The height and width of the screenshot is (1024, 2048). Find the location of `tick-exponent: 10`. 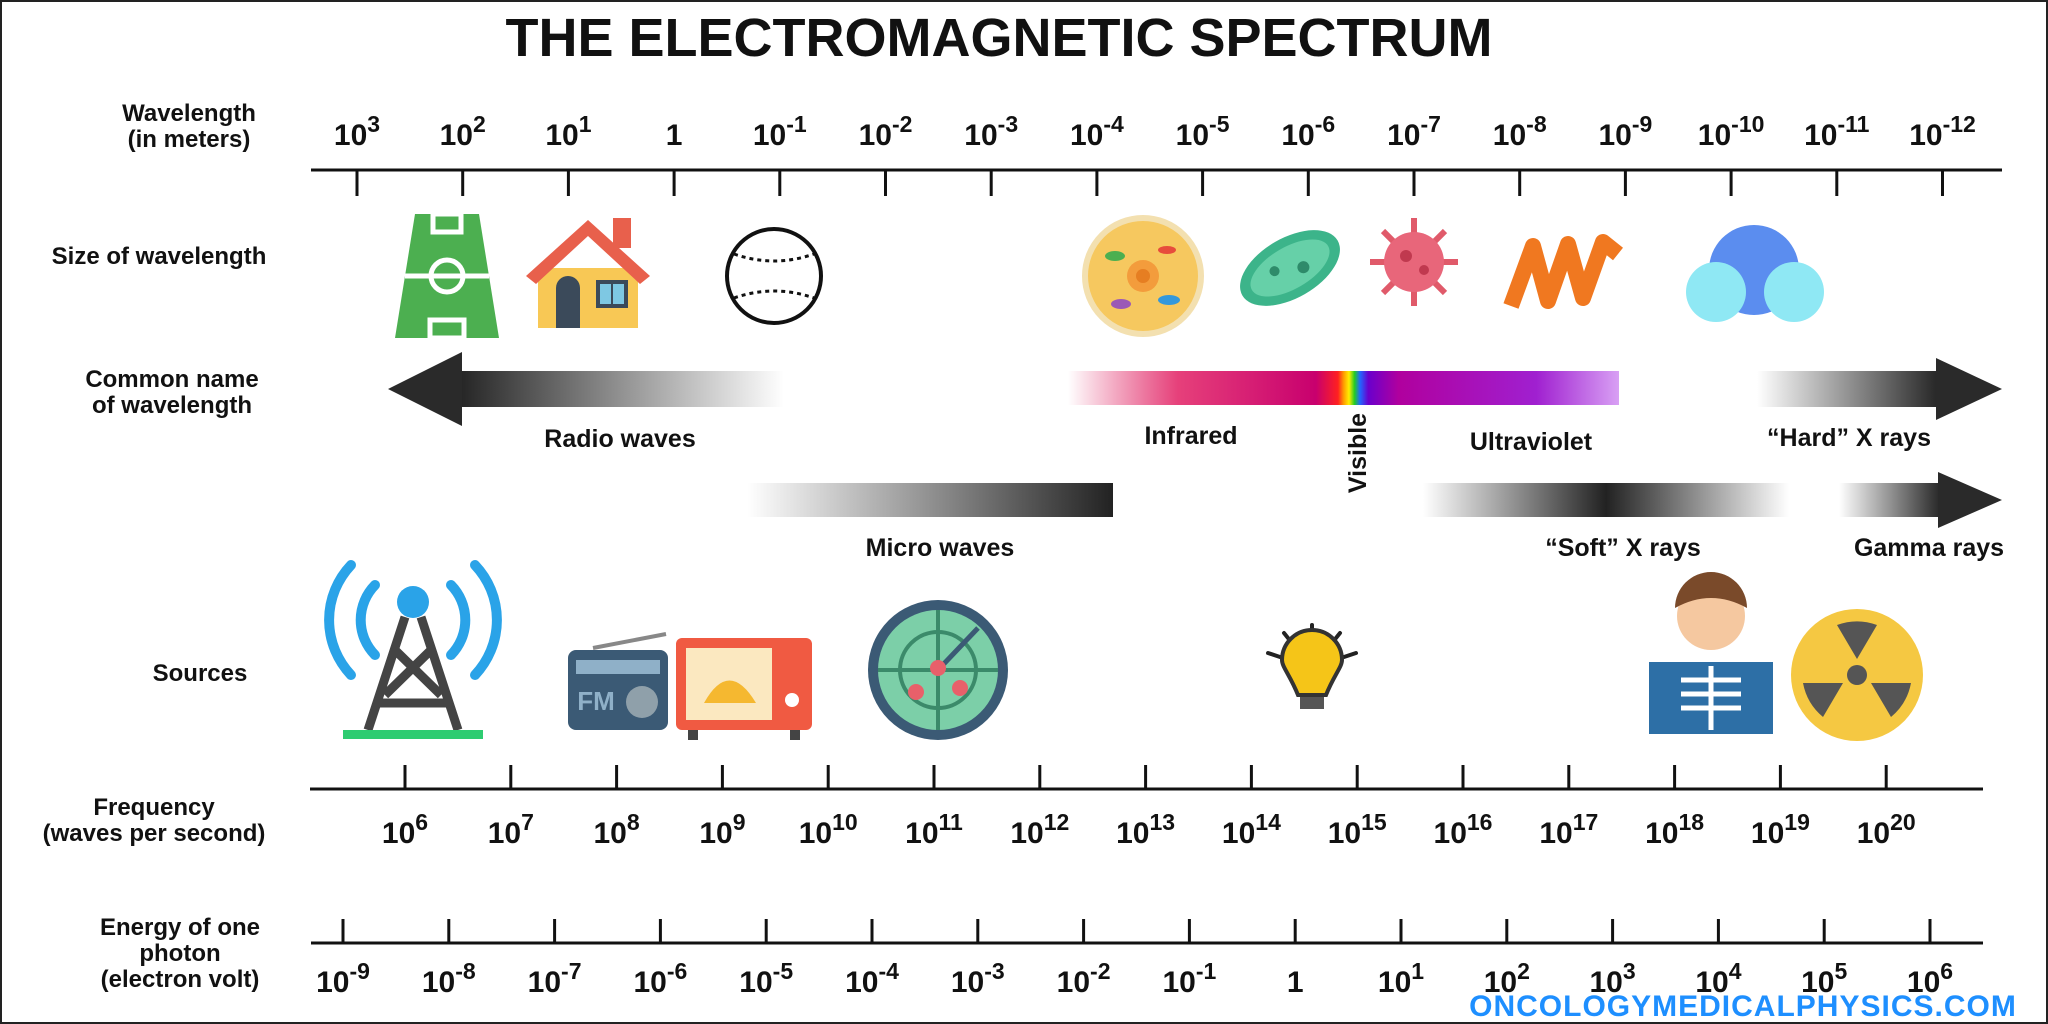

tick-exponent: 10 is located at coordinates (845, 822).